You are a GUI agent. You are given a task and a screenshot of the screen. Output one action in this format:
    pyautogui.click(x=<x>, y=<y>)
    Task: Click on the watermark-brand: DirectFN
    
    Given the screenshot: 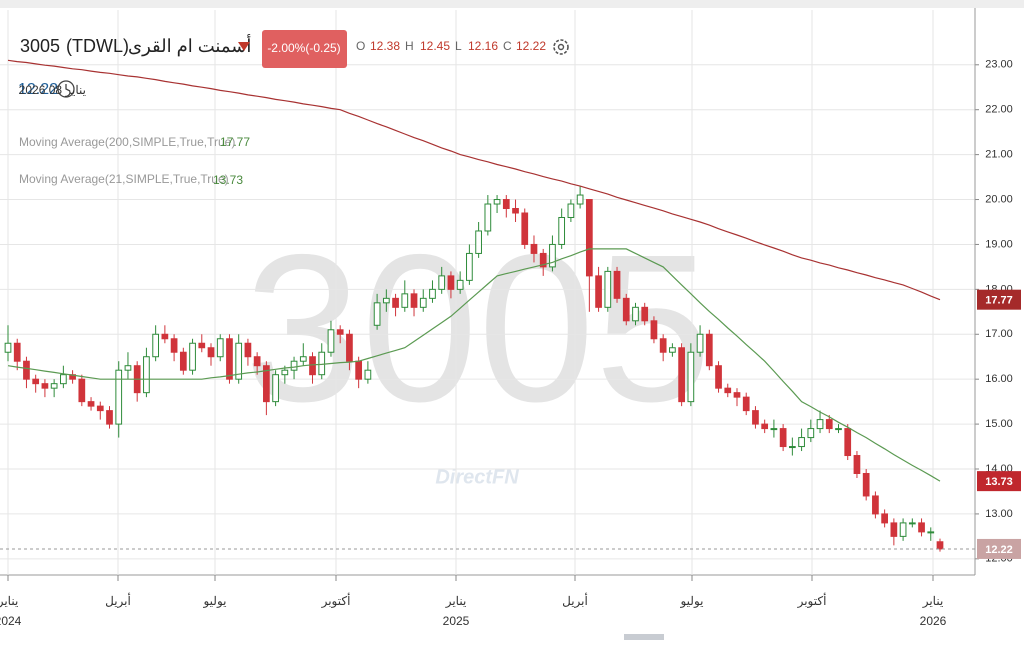 What is the action you would take?
    pyautogui.click(x=477, y=477)
    